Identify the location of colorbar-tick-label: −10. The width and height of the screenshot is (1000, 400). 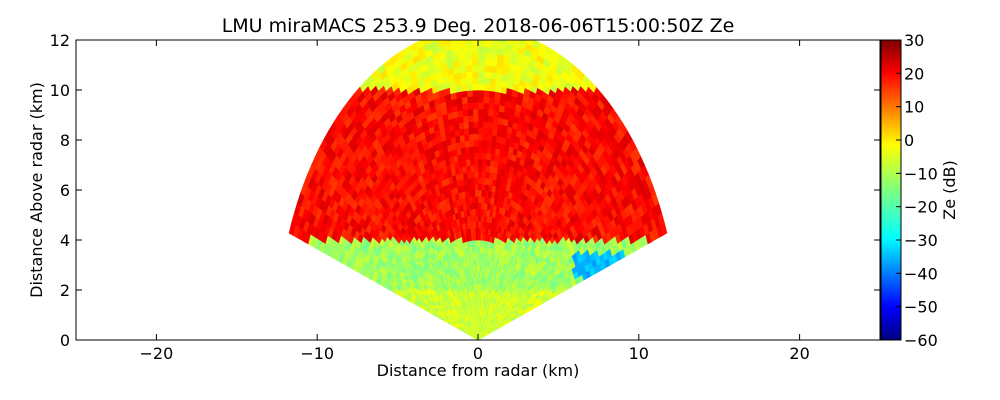
(921, 173).